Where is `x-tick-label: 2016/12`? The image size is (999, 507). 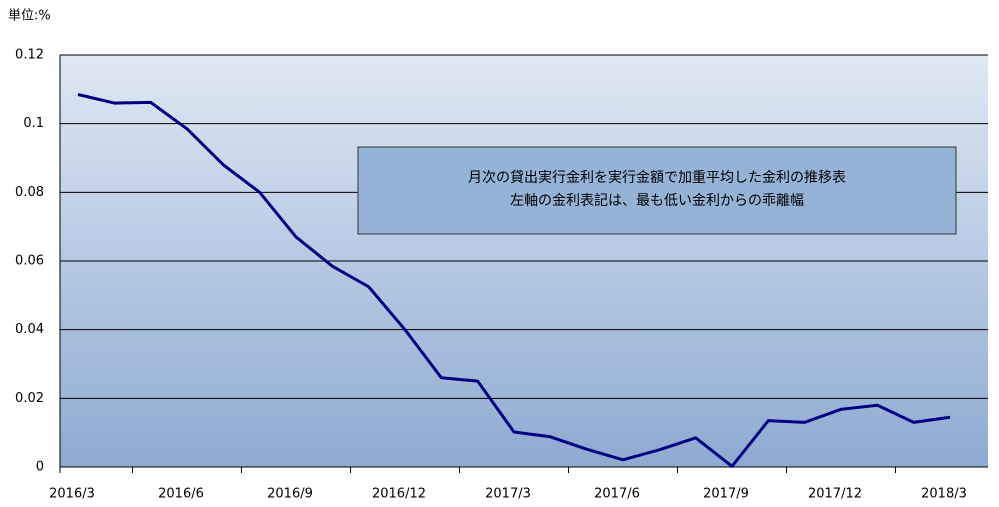
x-tick-label: 2016/12 is located at coordinates (399, 494).